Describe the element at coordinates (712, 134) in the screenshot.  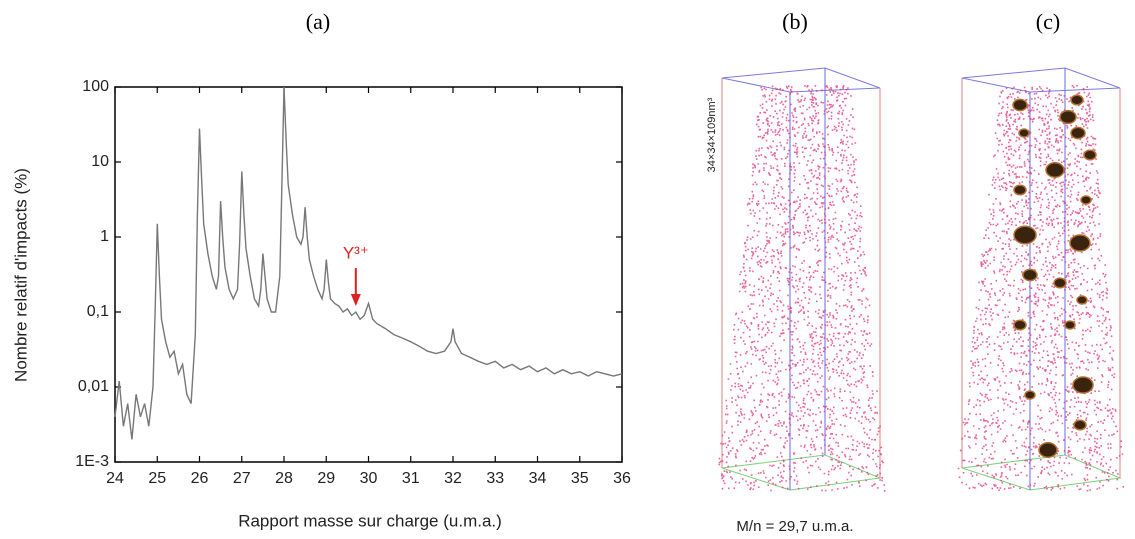
I see `volume-dimensions: 34×34×109nm³` at that location.